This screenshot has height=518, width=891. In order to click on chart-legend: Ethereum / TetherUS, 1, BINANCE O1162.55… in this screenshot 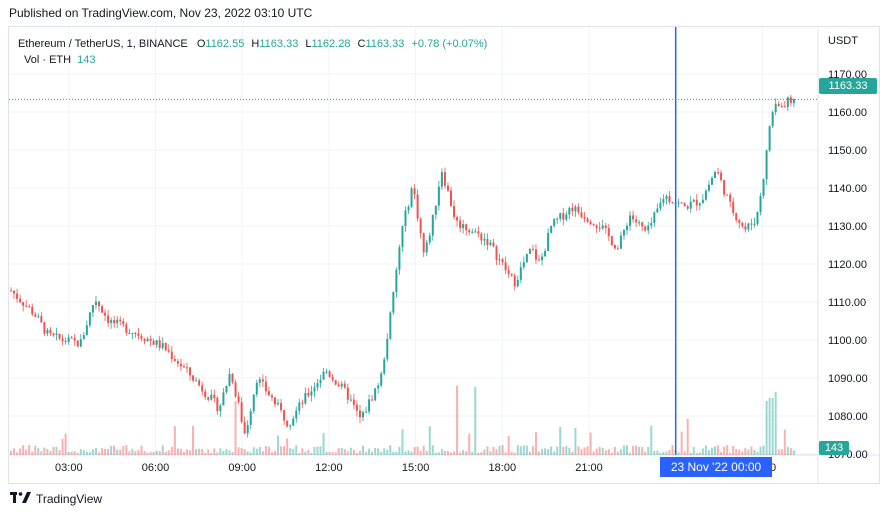, I will do `click(252, 52)`.